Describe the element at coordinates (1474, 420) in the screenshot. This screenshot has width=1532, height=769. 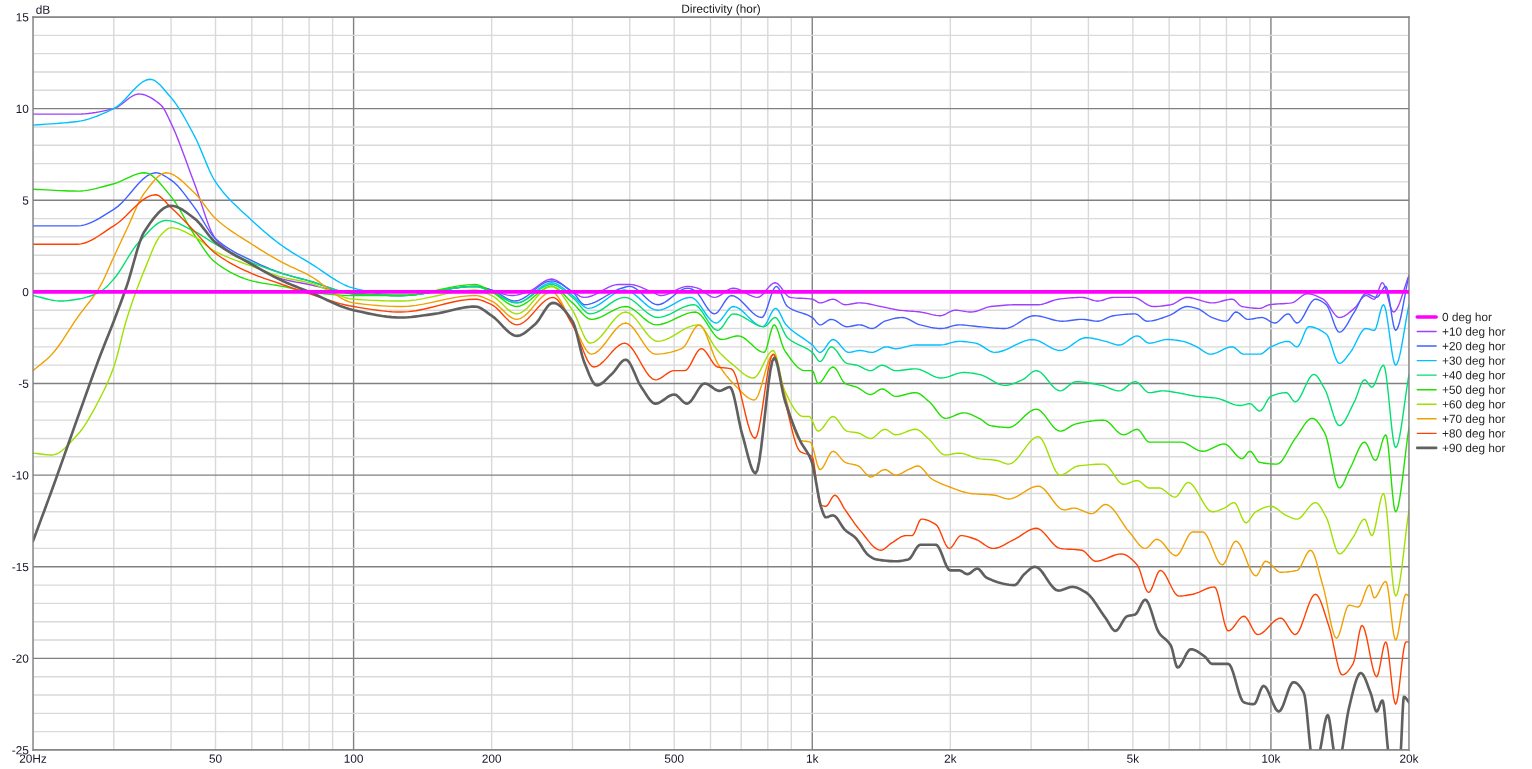
I see `legend-label: +70 deg hor` at that location.